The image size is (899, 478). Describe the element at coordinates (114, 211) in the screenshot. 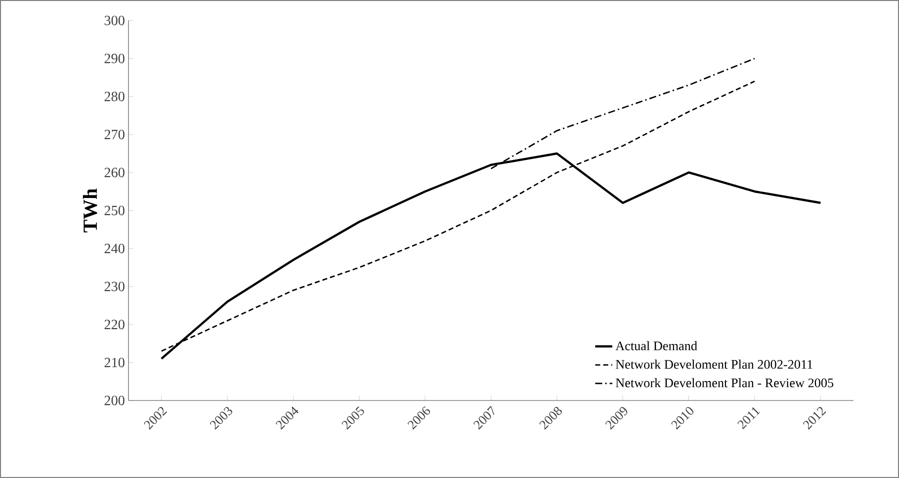

I see `y-tick-label: 250` at that location.